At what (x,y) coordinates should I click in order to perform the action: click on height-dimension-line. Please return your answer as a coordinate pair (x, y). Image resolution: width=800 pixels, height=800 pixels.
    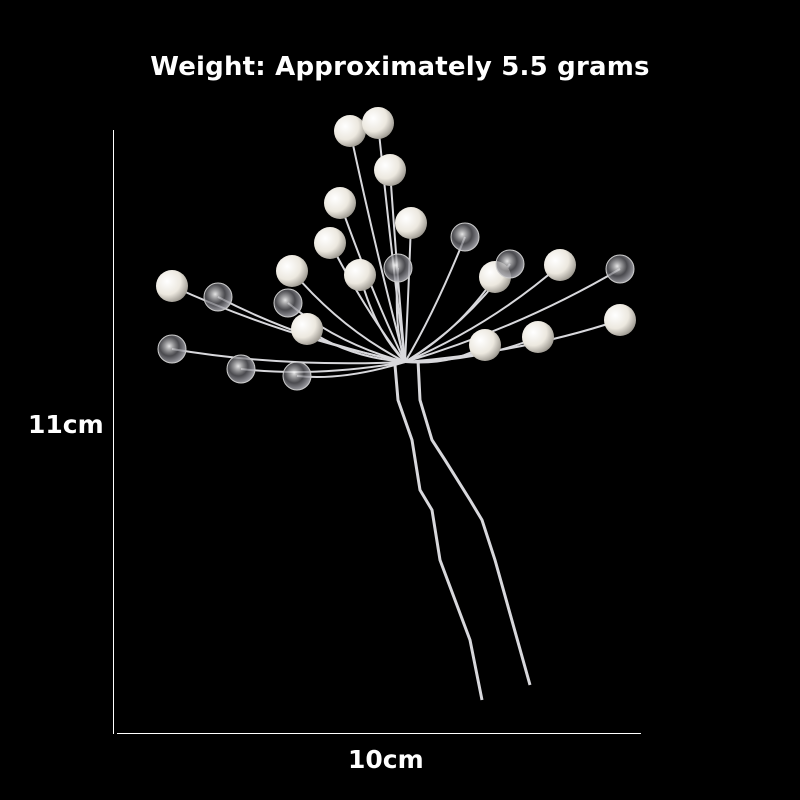
    Looking at the image, I should click on (113, 432).